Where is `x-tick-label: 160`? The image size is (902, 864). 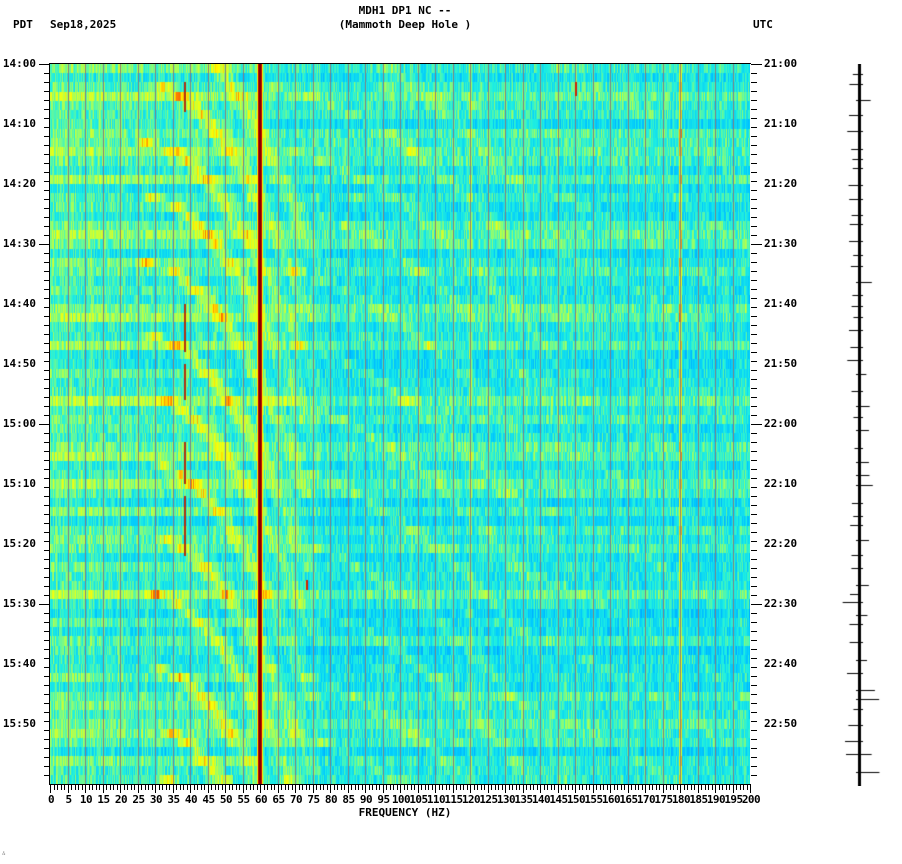 x-tick-label: 160 is located at coordinates (611, 799).